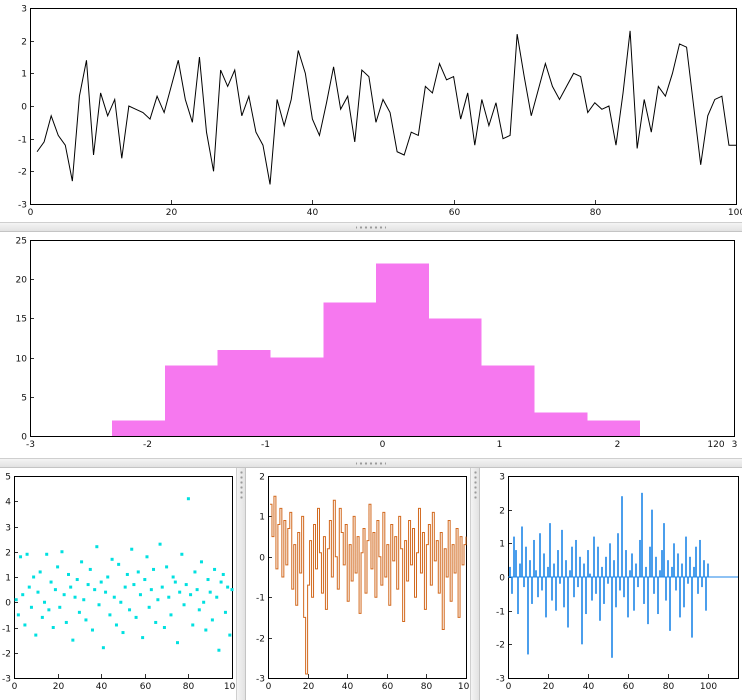  What do you see at coordinates (8, 503) in the screenshot?
I see `svg-text: 4` at bounding box center [8, 503].